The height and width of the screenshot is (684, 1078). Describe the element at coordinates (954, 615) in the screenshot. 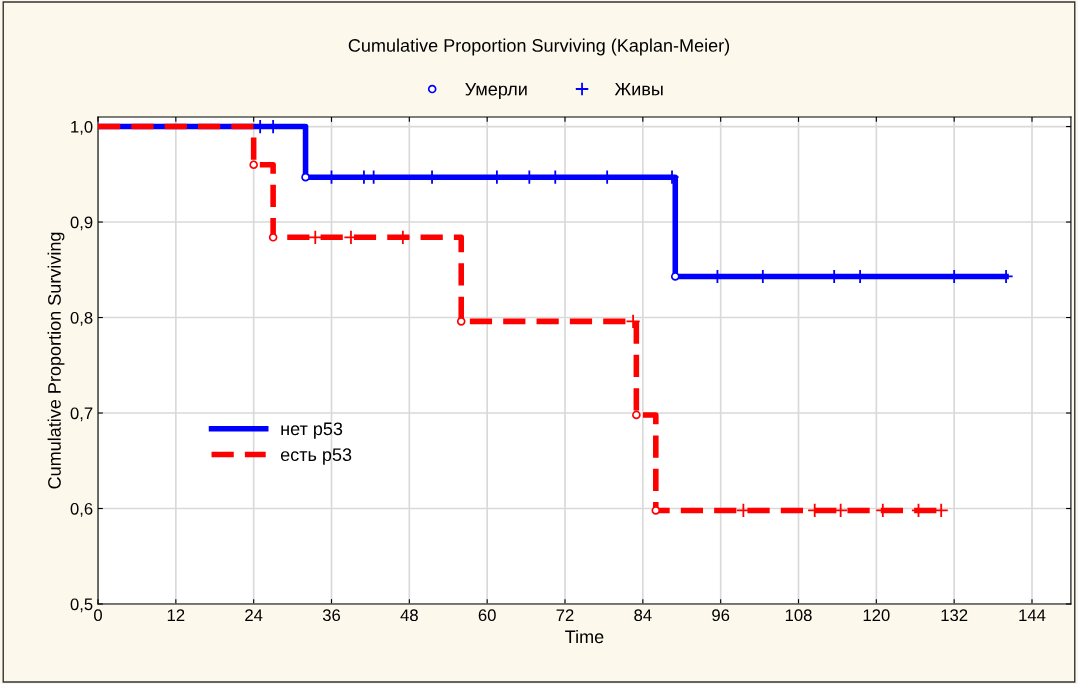

I see `x-tick-label: 132` at that location.